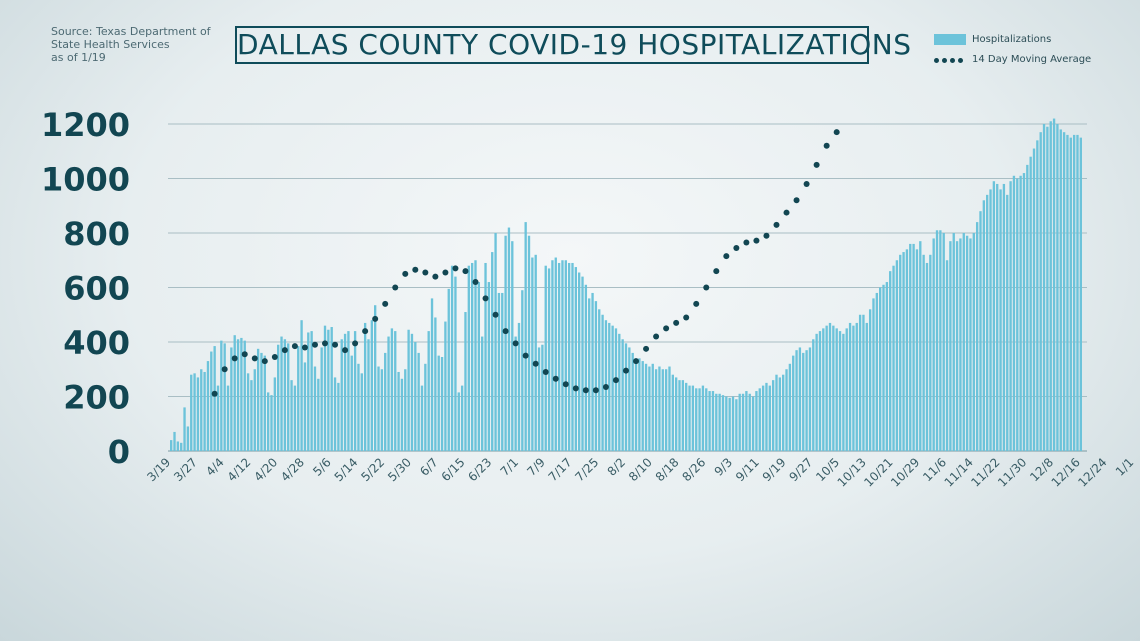  I want to click on y-tick-label: 600, so click(96, 289).